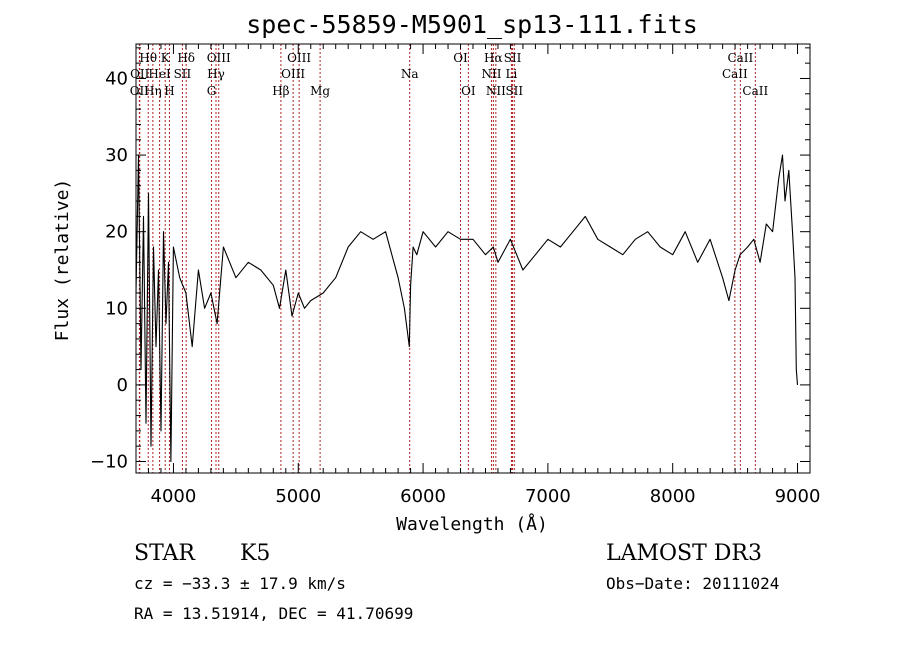 The image size is (900, 649). I want to click on x-tick-label: 8000, so click(673, 496).